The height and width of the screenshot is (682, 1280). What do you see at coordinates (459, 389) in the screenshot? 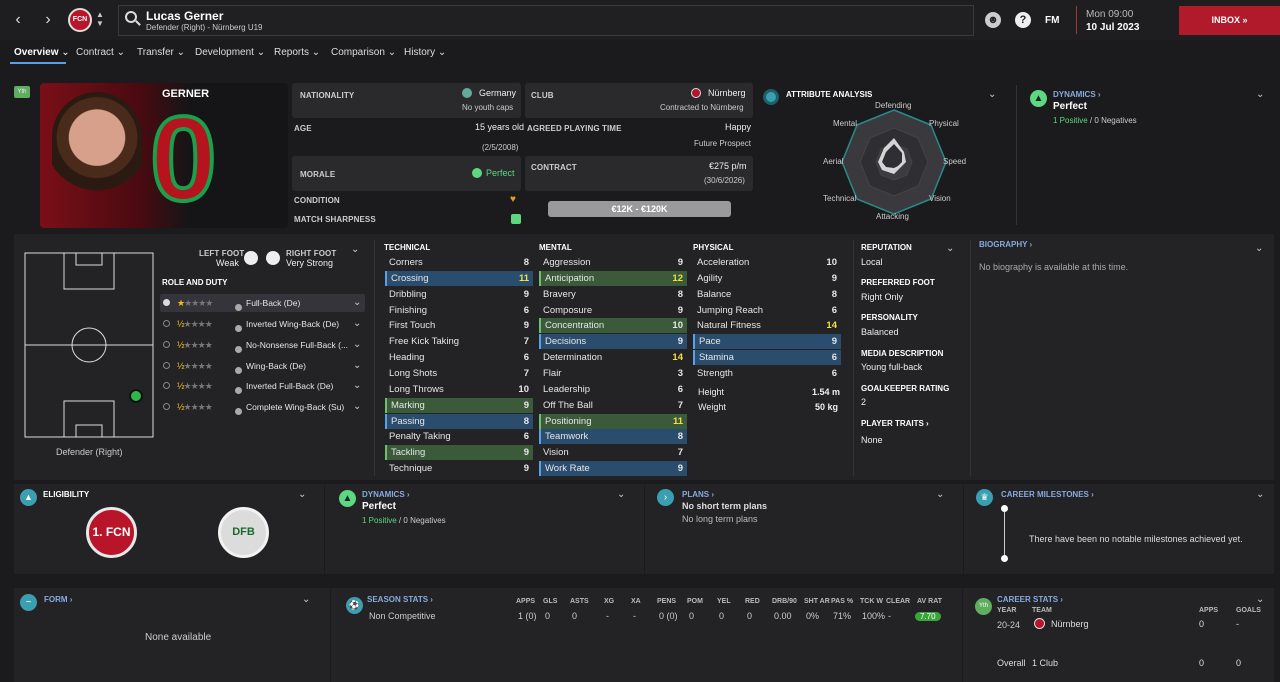
I see `technical-attribute-row: Long Throws 10` at bounding box center [459, 389].